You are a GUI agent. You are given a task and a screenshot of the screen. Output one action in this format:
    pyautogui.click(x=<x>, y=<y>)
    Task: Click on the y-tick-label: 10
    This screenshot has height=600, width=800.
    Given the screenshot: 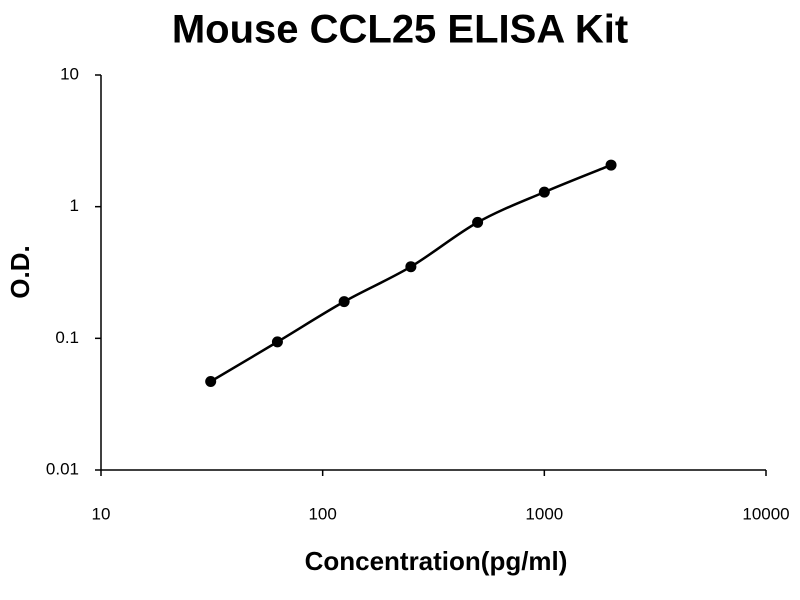 What is the action you would take?
    pyautogui.click(x=69, y=73)
    